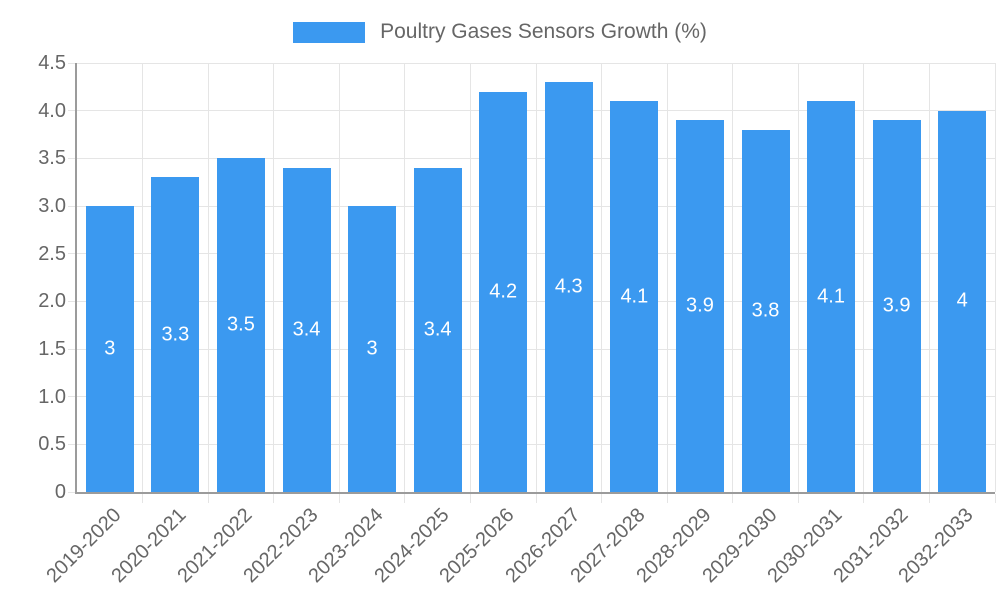 The height and width of the screenshot is (600, 1000). I want to click on bar-value-label: 4.3, so click(568, 286).